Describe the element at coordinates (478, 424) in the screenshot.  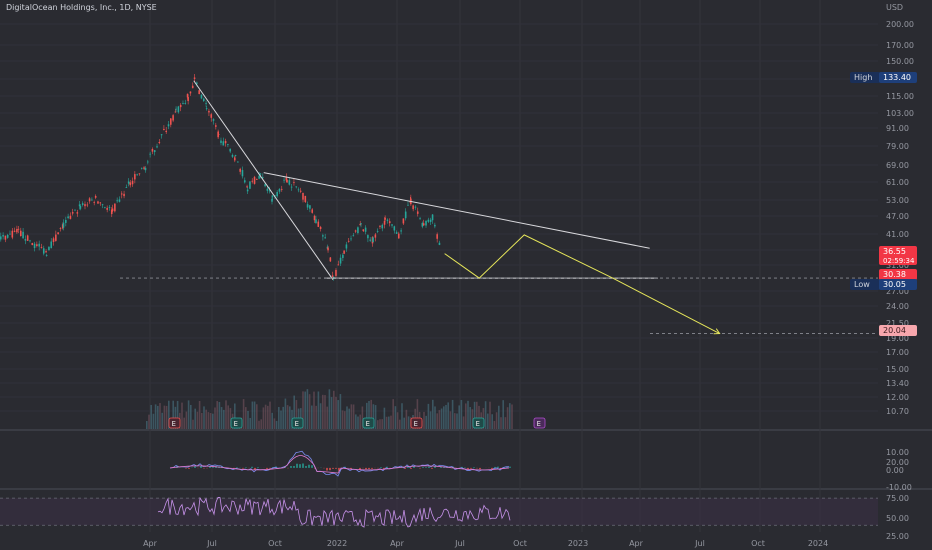
I see `earnings-label: E` at that location.